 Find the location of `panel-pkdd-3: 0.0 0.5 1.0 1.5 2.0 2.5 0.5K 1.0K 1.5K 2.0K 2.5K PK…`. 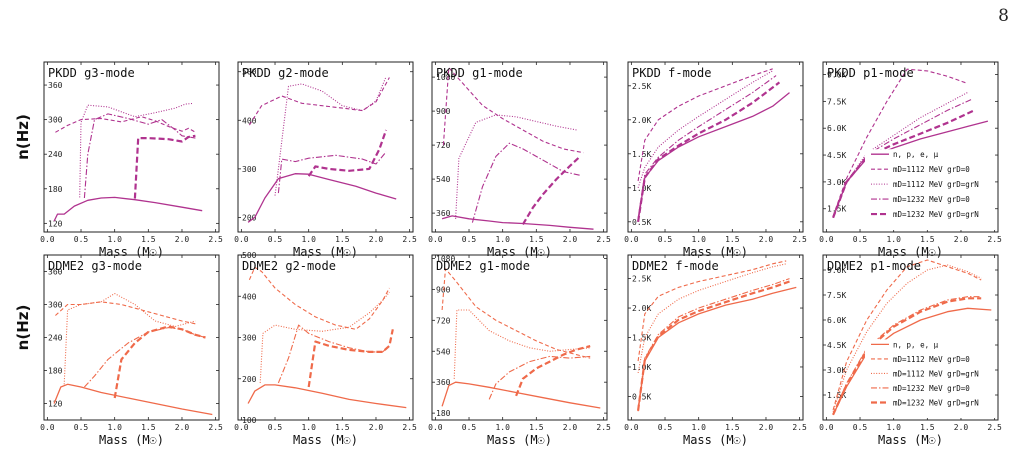

panel-pkdd-3: 0.0 0.5 1.0 1.5 2.0 2.5 0.5K 1.0K 1.5K 2.0K 2.5K PK… is located at coordinates (715, 160).